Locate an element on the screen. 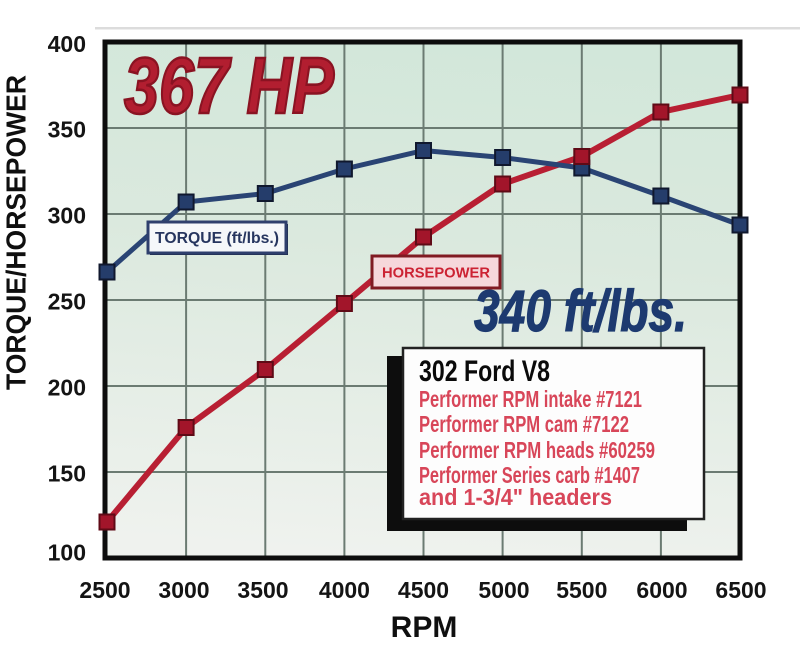 This screenshot has height=667, width=800. svg-text: 3500 is located at coordinates (262, 590).